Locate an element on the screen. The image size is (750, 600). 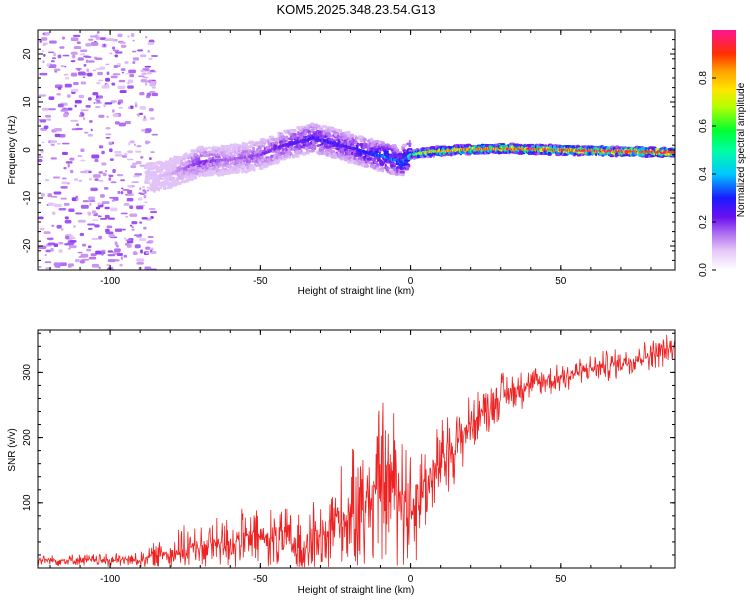
y-tick-label: 200 is located at coordinates (27, 437).